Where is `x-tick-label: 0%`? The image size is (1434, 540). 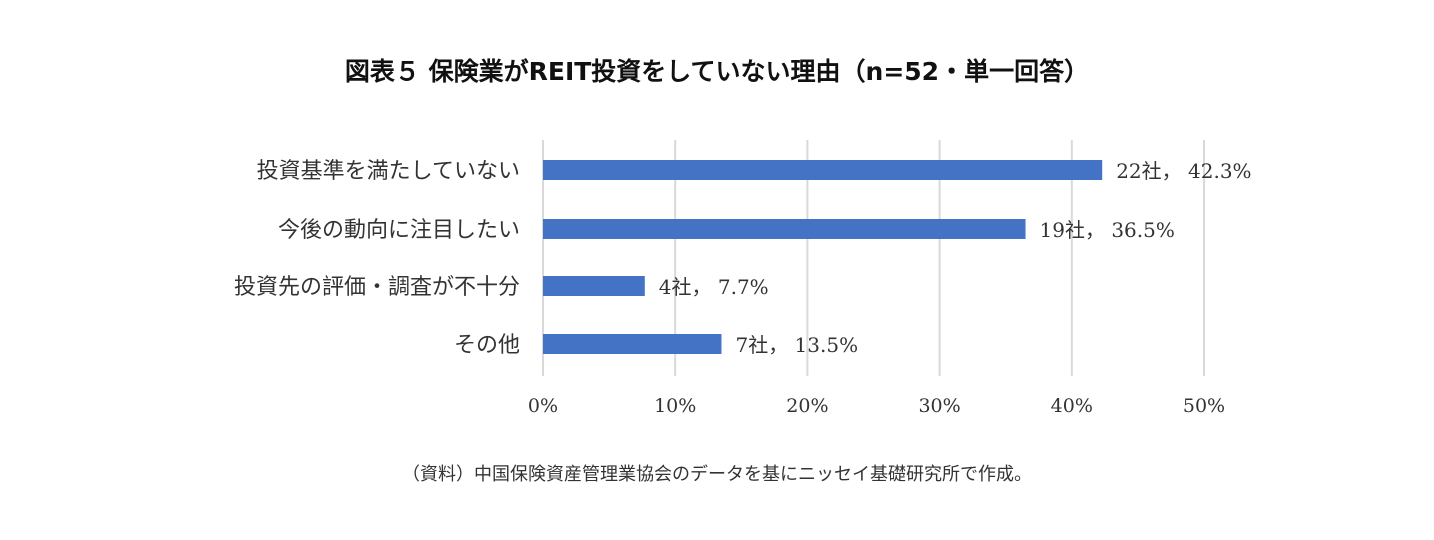 x-tick-label: 0% is located at coordinates (543, 406).